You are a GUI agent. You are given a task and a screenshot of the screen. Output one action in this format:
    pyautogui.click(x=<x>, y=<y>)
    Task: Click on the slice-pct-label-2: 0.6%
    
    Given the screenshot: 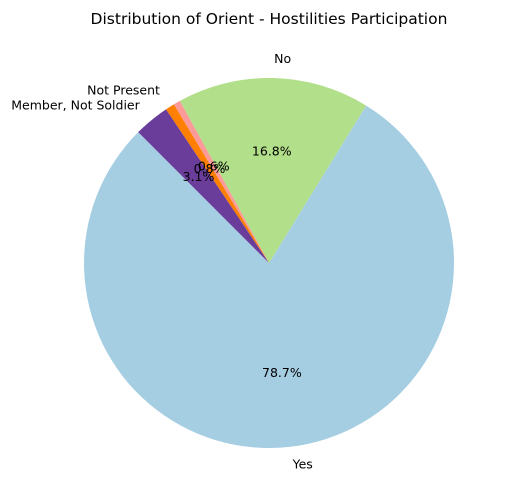 What is the action you would take?
    pyautogui.click(x=214, y=165)
    